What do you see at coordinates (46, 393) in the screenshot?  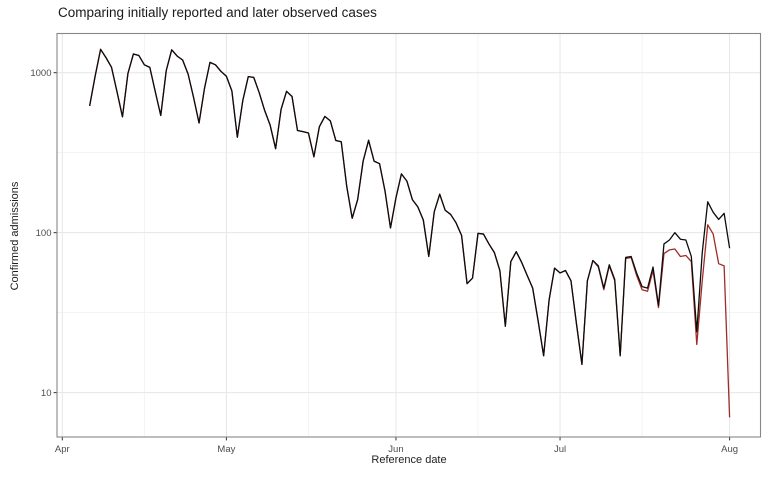 I see `y-axis-tick-label: 10` at bounding box center [46, 393].